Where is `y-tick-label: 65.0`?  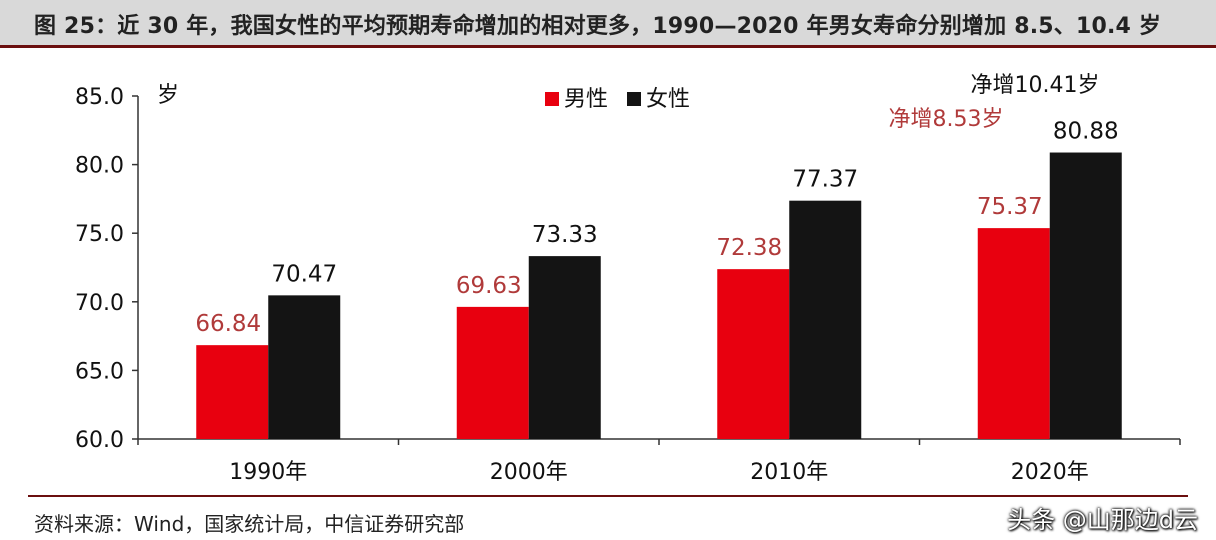 y-tick-label: 65.0 is located at coordinates (99, 371).